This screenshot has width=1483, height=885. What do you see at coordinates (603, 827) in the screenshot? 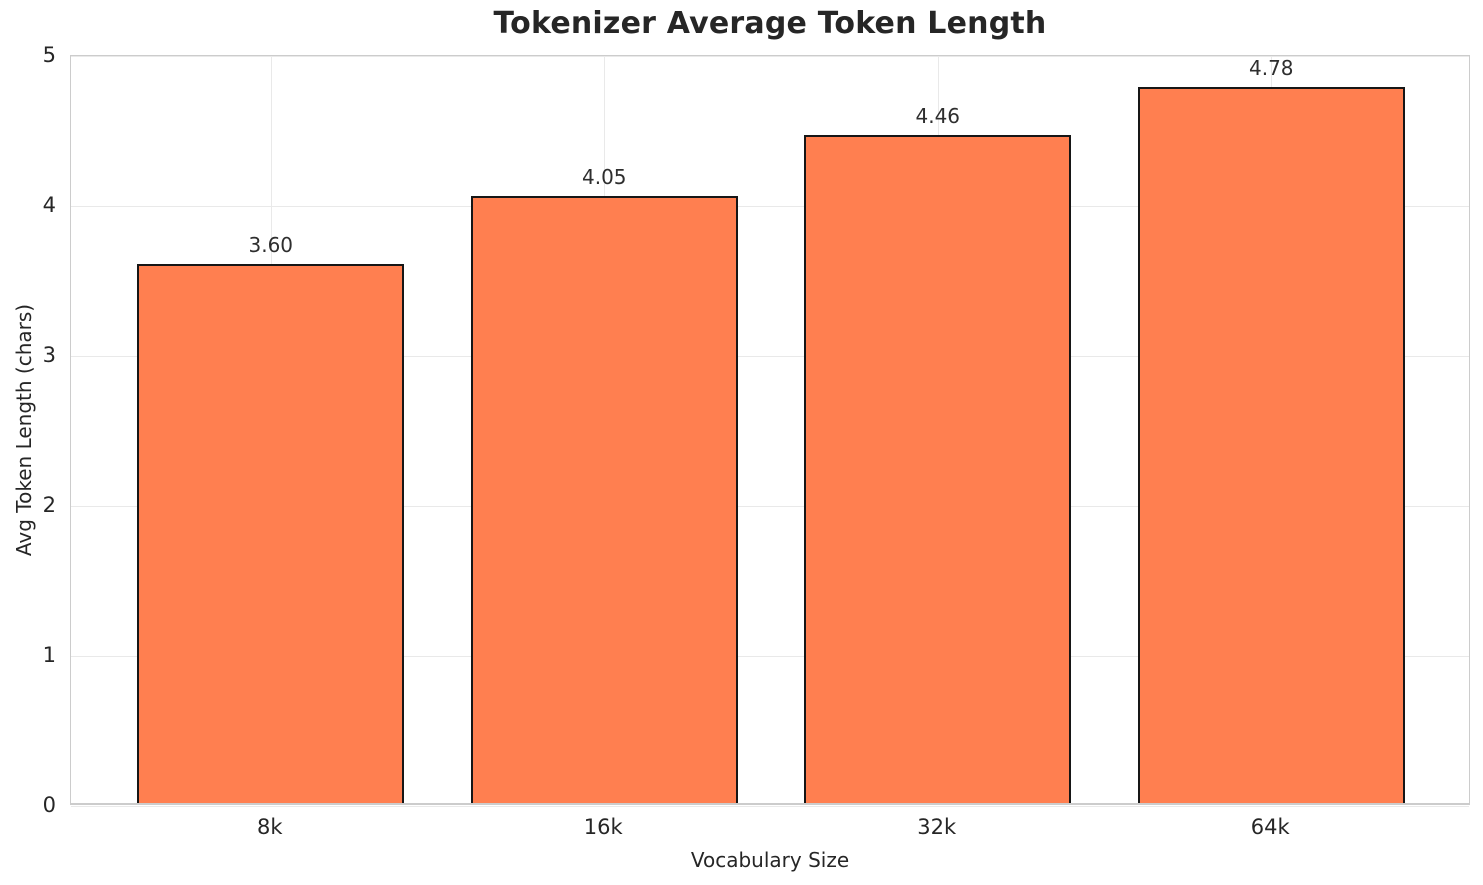
I see `x-tick-label-16k: 16k` at bounding box center [603, 827].